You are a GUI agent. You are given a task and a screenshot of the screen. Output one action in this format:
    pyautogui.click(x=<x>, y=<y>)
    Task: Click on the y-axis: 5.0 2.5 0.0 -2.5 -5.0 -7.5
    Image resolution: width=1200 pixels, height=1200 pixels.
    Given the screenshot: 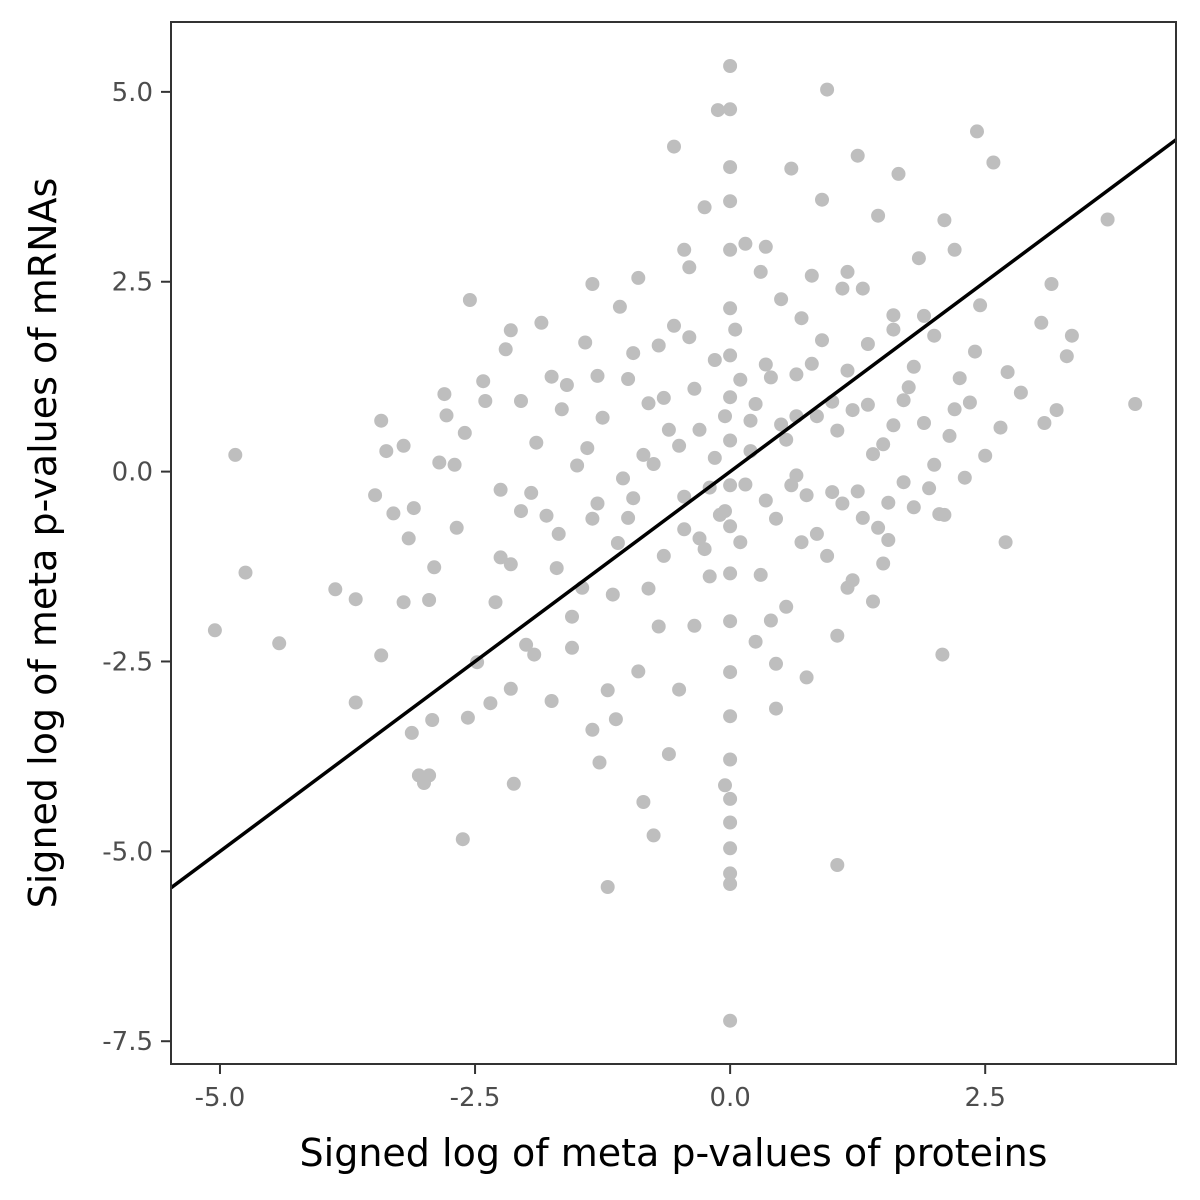 What is the action you would take?
    pyautogui.click(x=136, y=567)
    